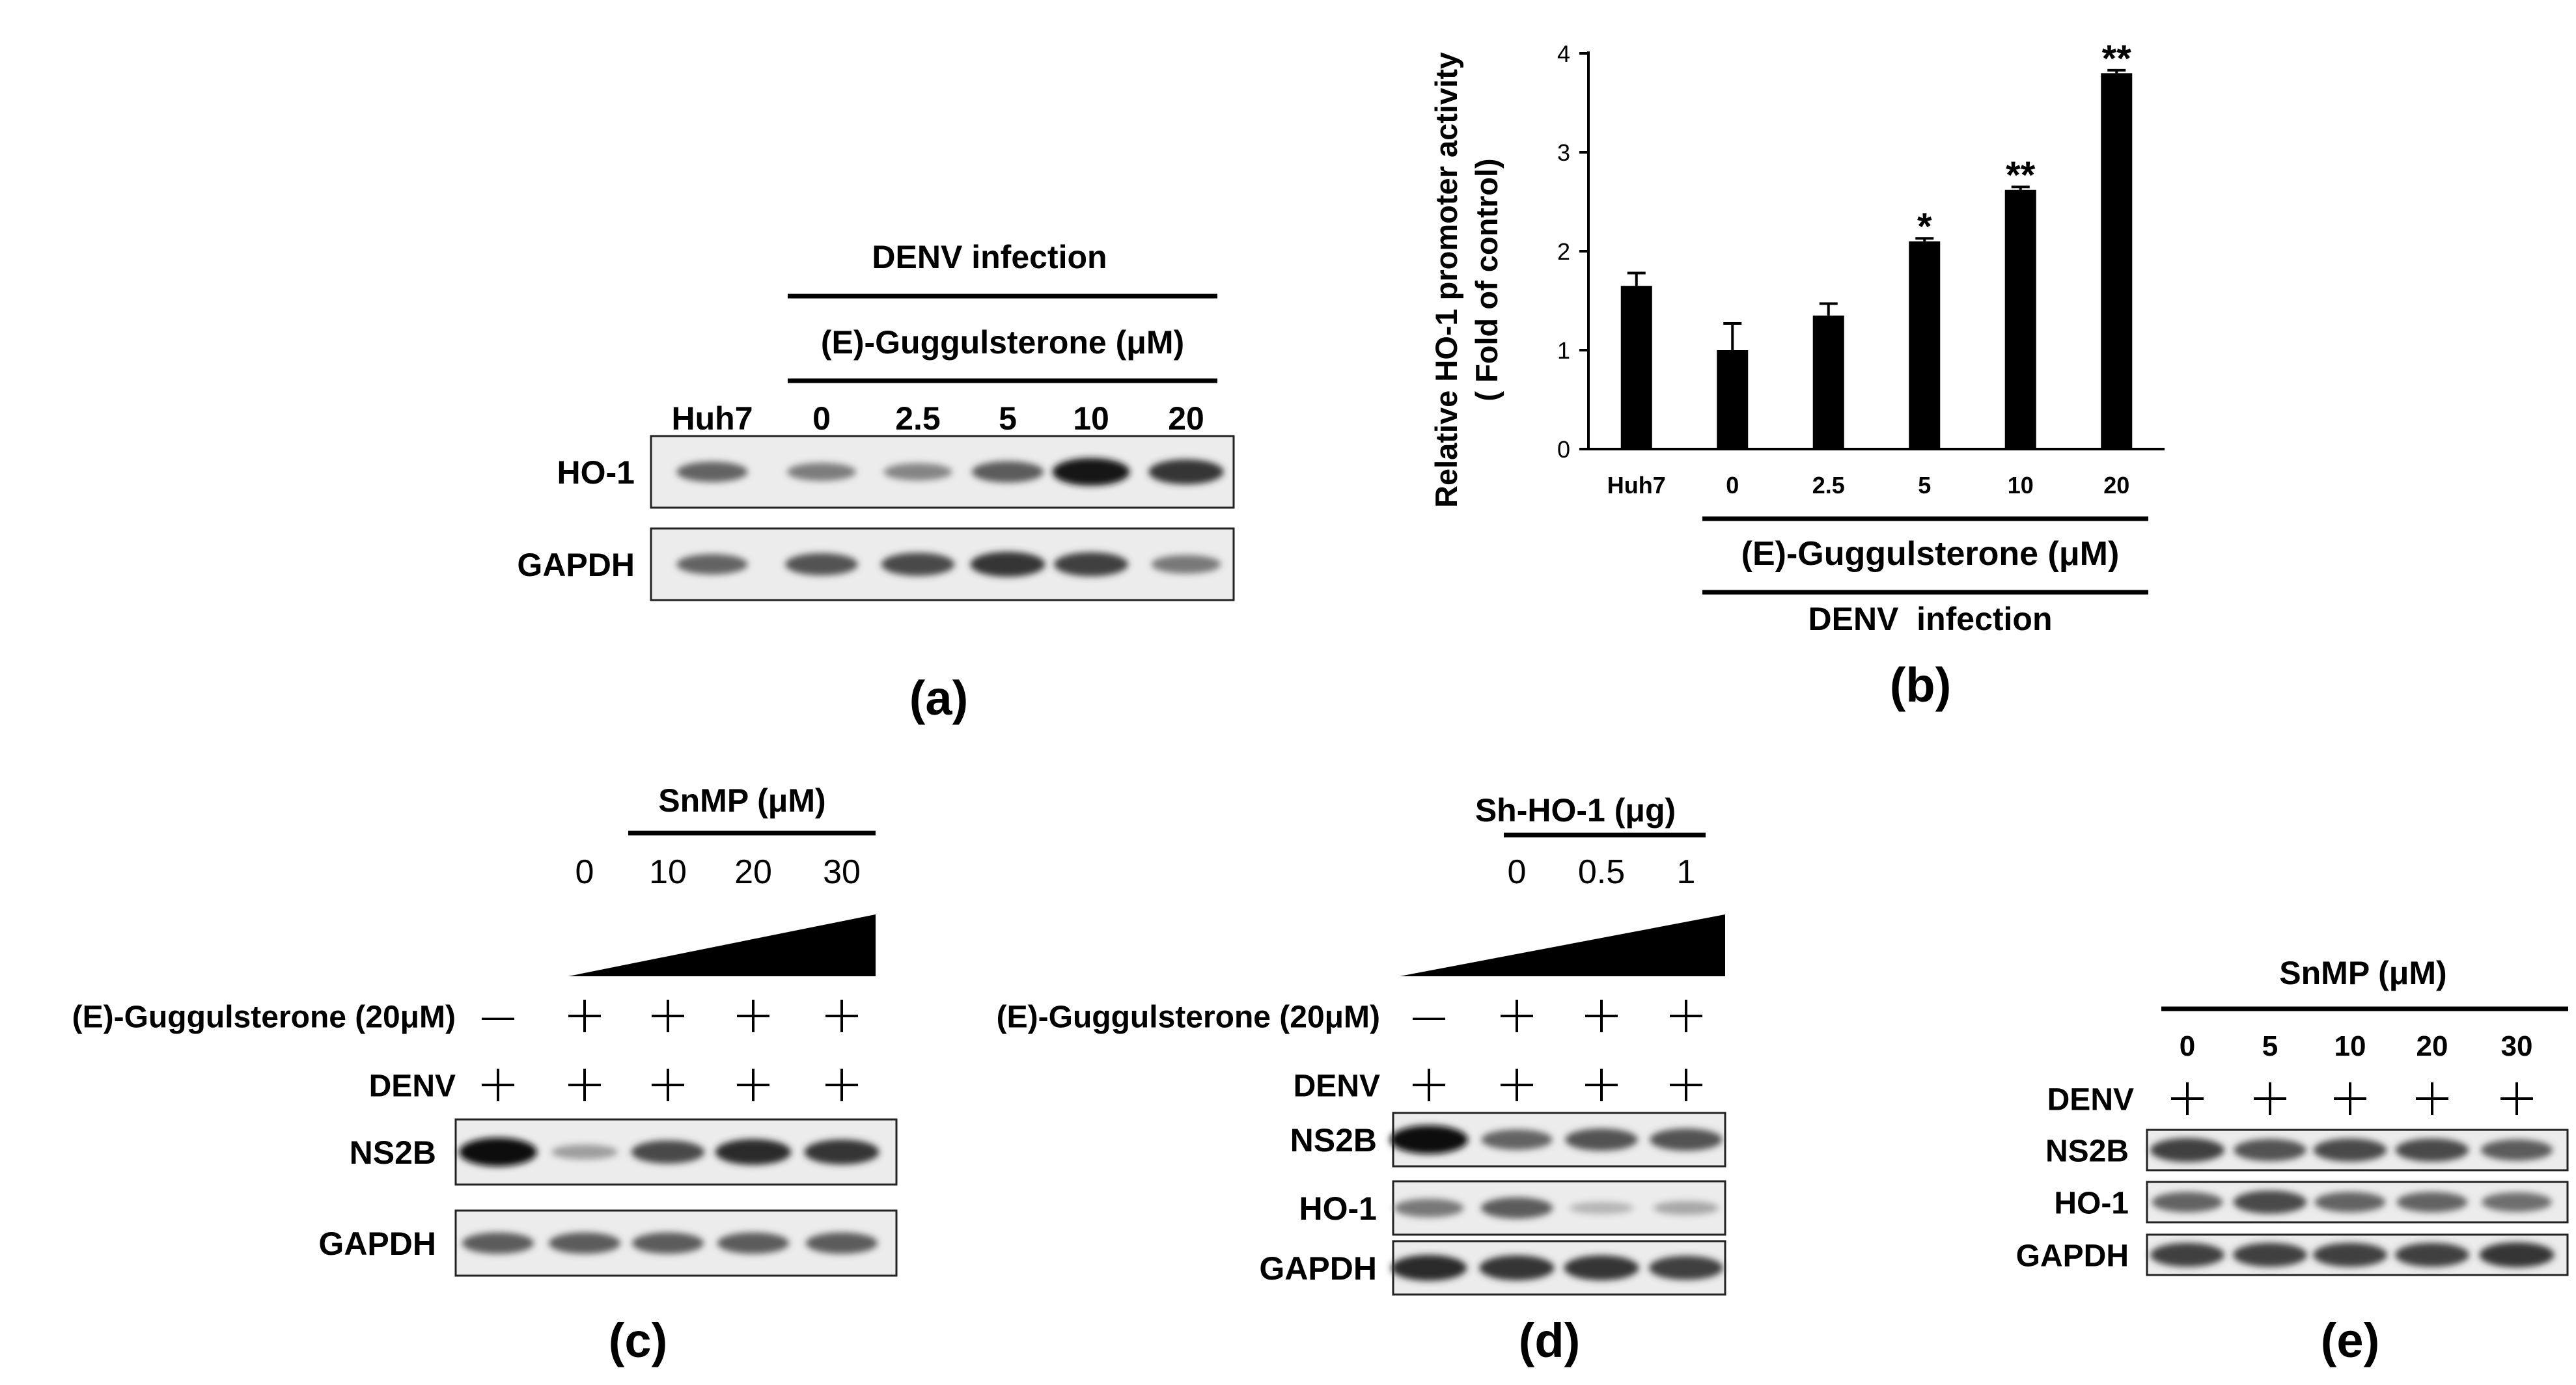 This screenshot has width=2576, height=1385. I want to click on panel-c-label: (c), so click(638, 1340).